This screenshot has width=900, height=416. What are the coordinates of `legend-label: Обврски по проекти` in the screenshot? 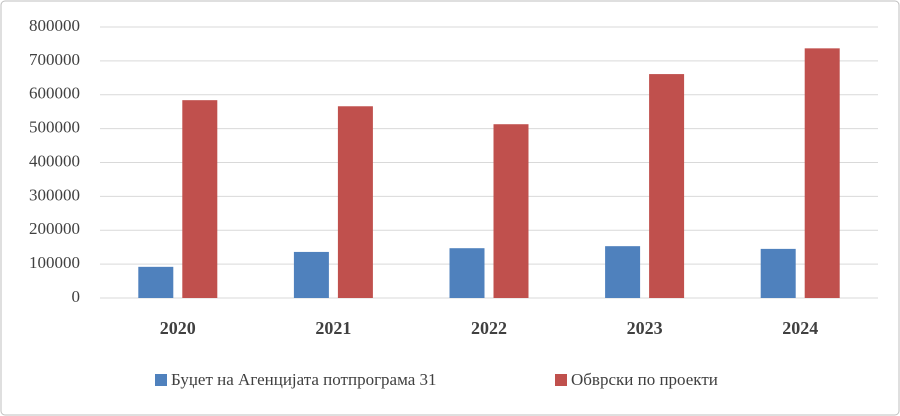 It's located at (644, 379).